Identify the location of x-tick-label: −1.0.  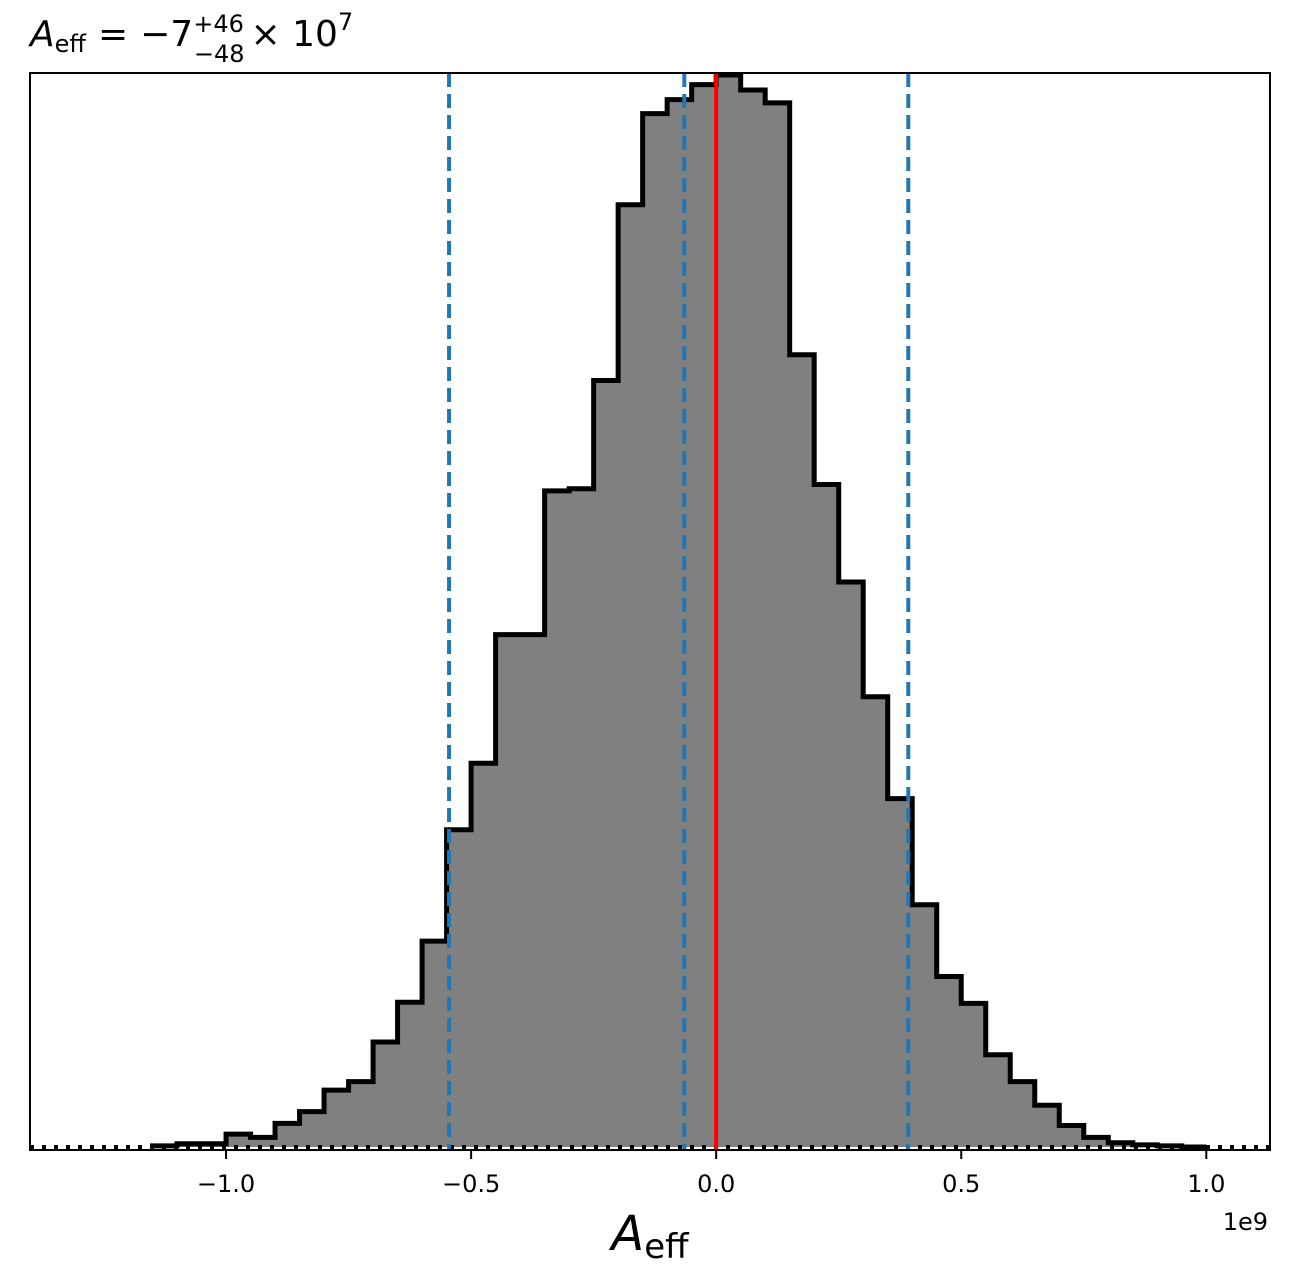
(226, 1184).